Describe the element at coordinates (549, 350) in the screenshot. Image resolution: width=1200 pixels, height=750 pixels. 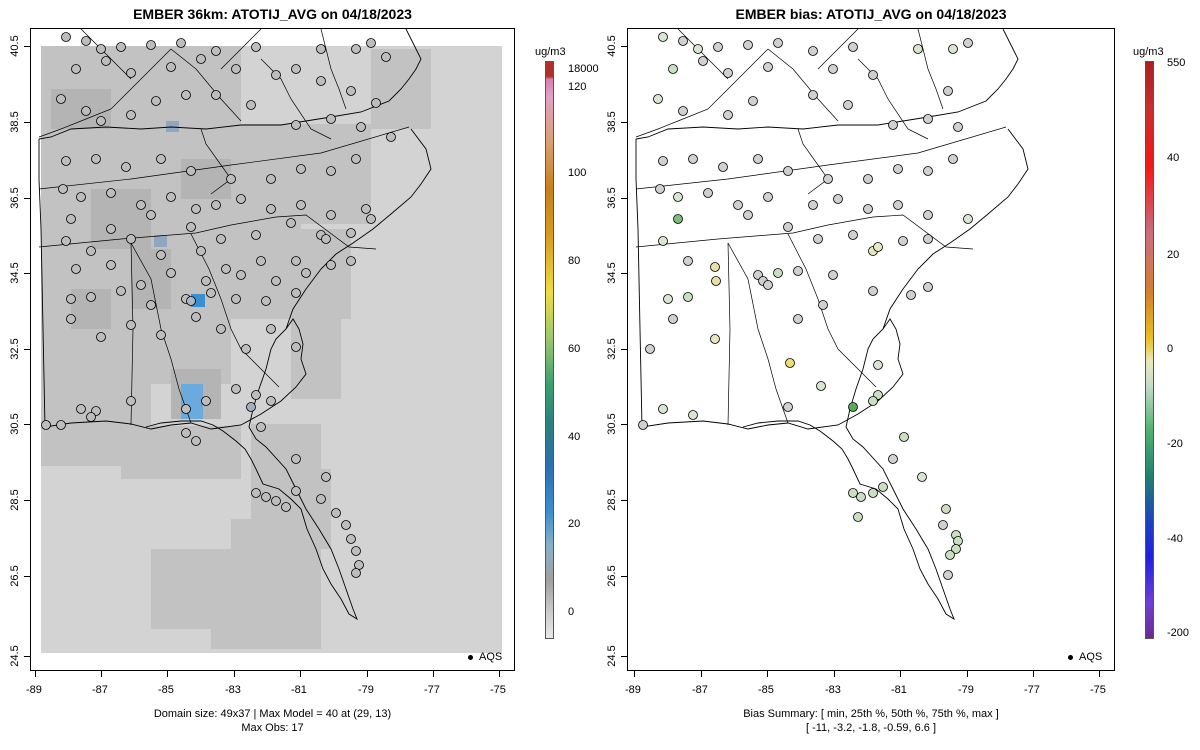
I see `left-colorbar` at that location.